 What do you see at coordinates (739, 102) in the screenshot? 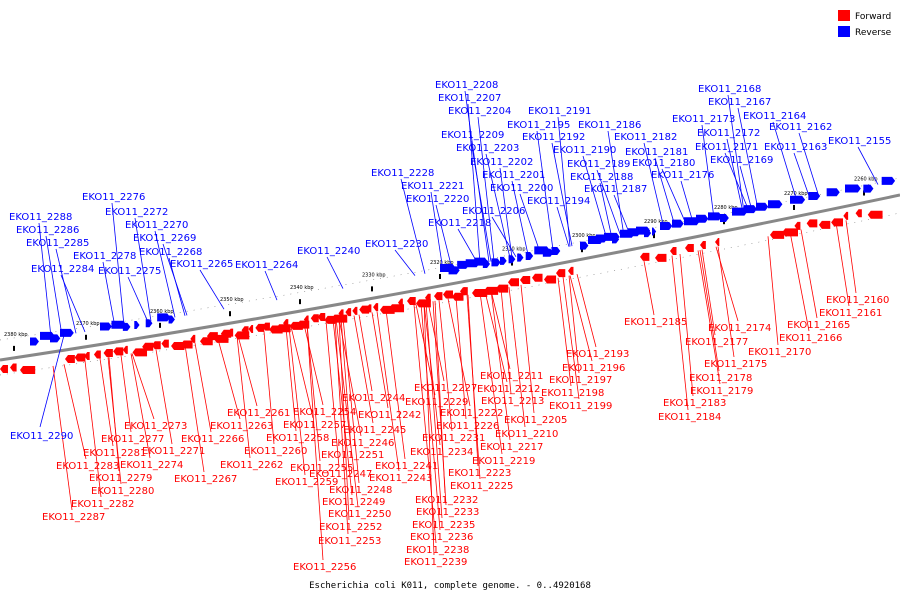
I see `reverse-gene-label: EKO11_2167` at bounding box center [739, 102].